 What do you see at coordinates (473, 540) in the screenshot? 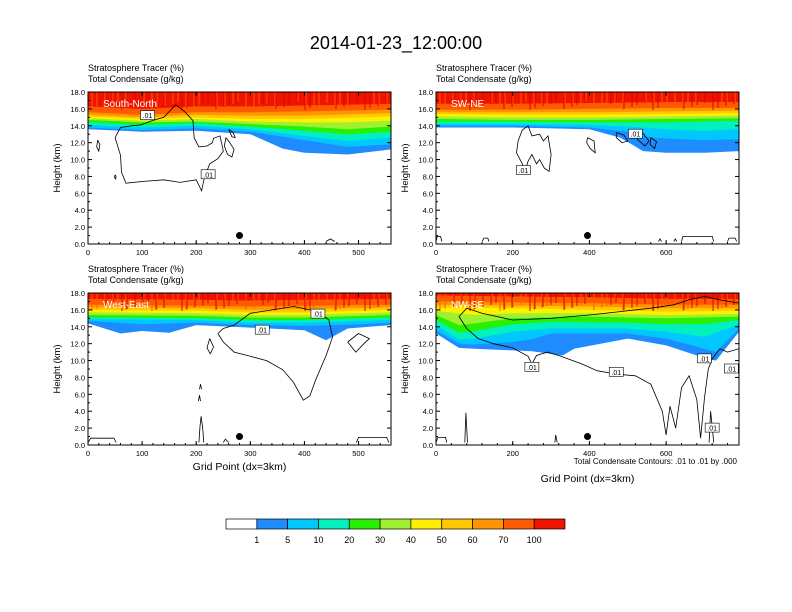
I see `colorbar-label: 60` at bounding box center [473, 540].